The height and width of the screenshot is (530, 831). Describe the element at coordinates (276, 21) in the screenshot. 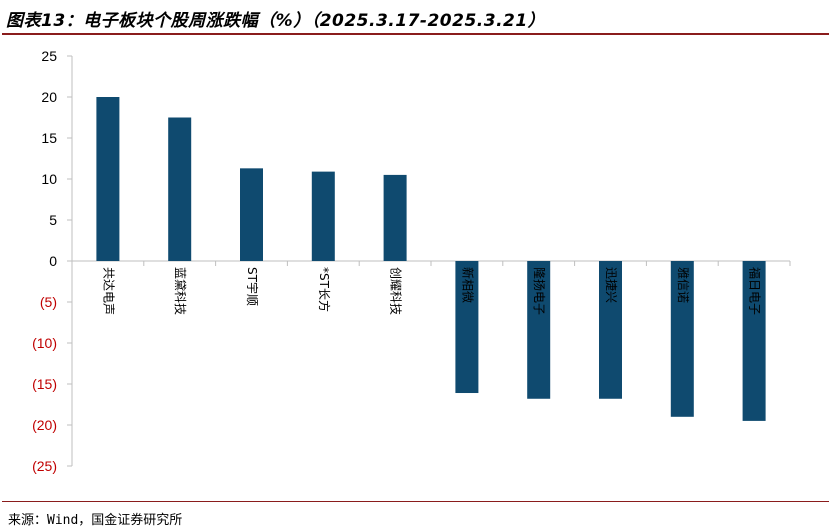

I see `chart-title: 图表13：电子板块个股周涨跌幅（%）（2025.3.17-2025.3.21）` at that location.